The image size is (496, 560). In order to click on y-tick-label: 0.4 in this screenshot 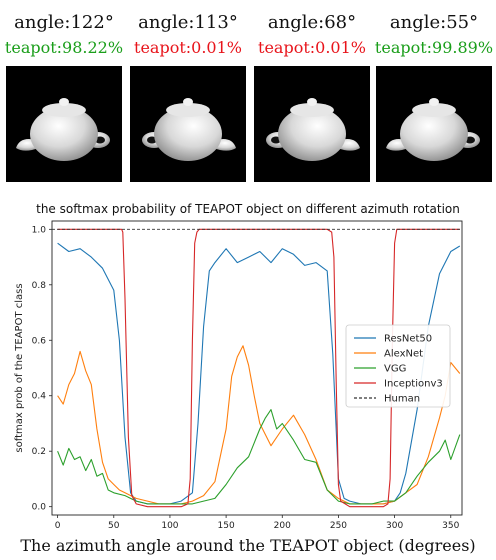, I will do `click(39, 397)`.